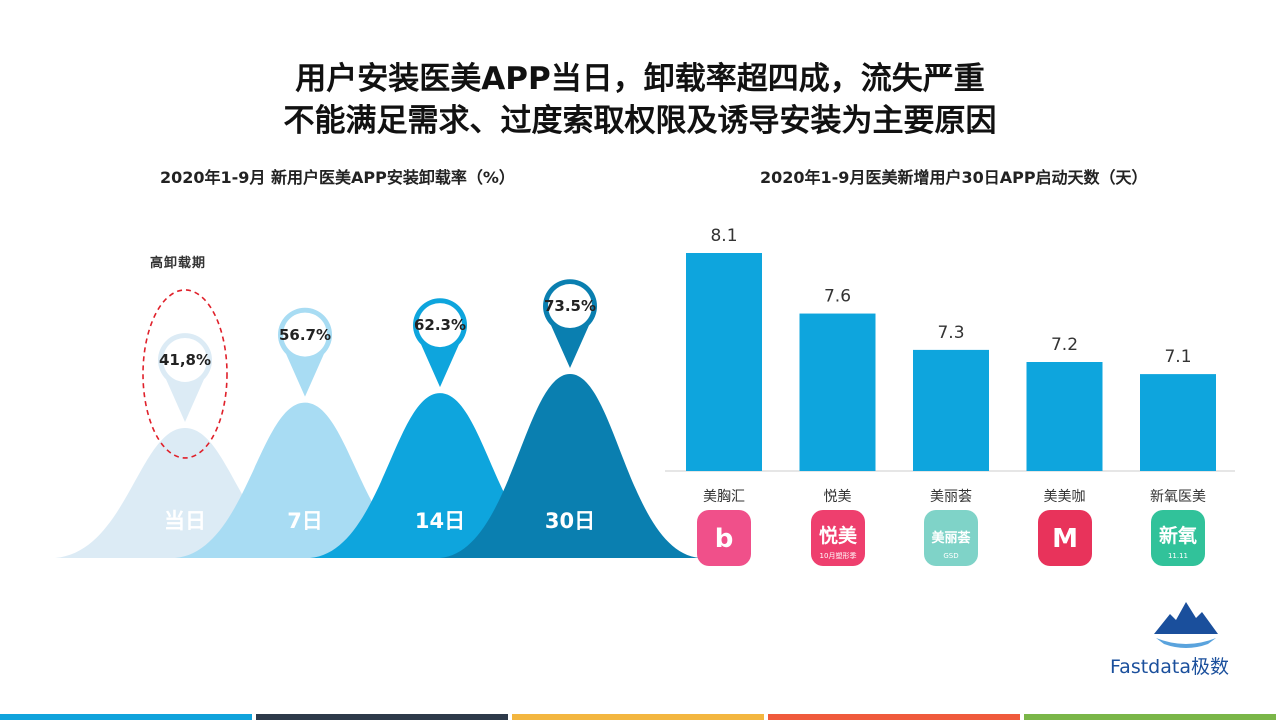  What do you see at coordinates (178, 263) in the screenshot?
I see `high-uninstall-annotation: 高卸载期` at bounding box center [178, 263].